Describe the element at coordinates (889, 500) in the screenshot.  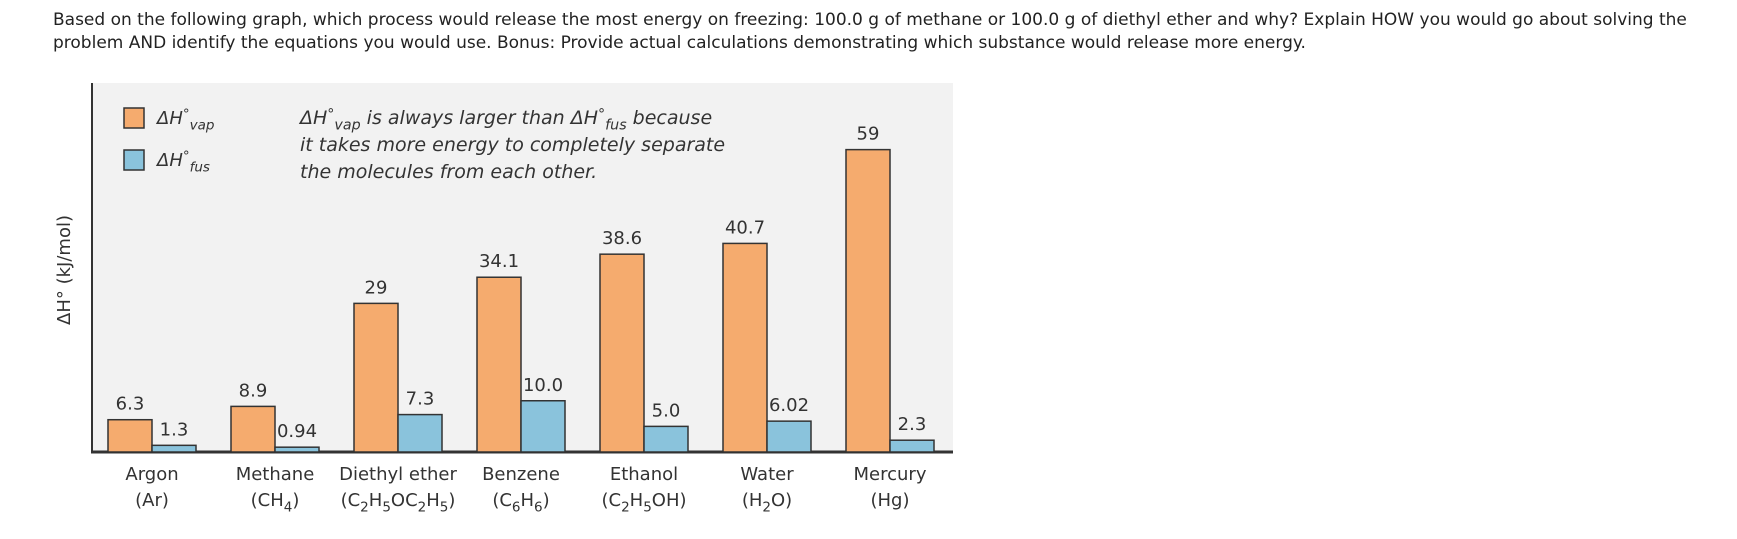
I see `x-tick-formula: (Hg)` at that location.